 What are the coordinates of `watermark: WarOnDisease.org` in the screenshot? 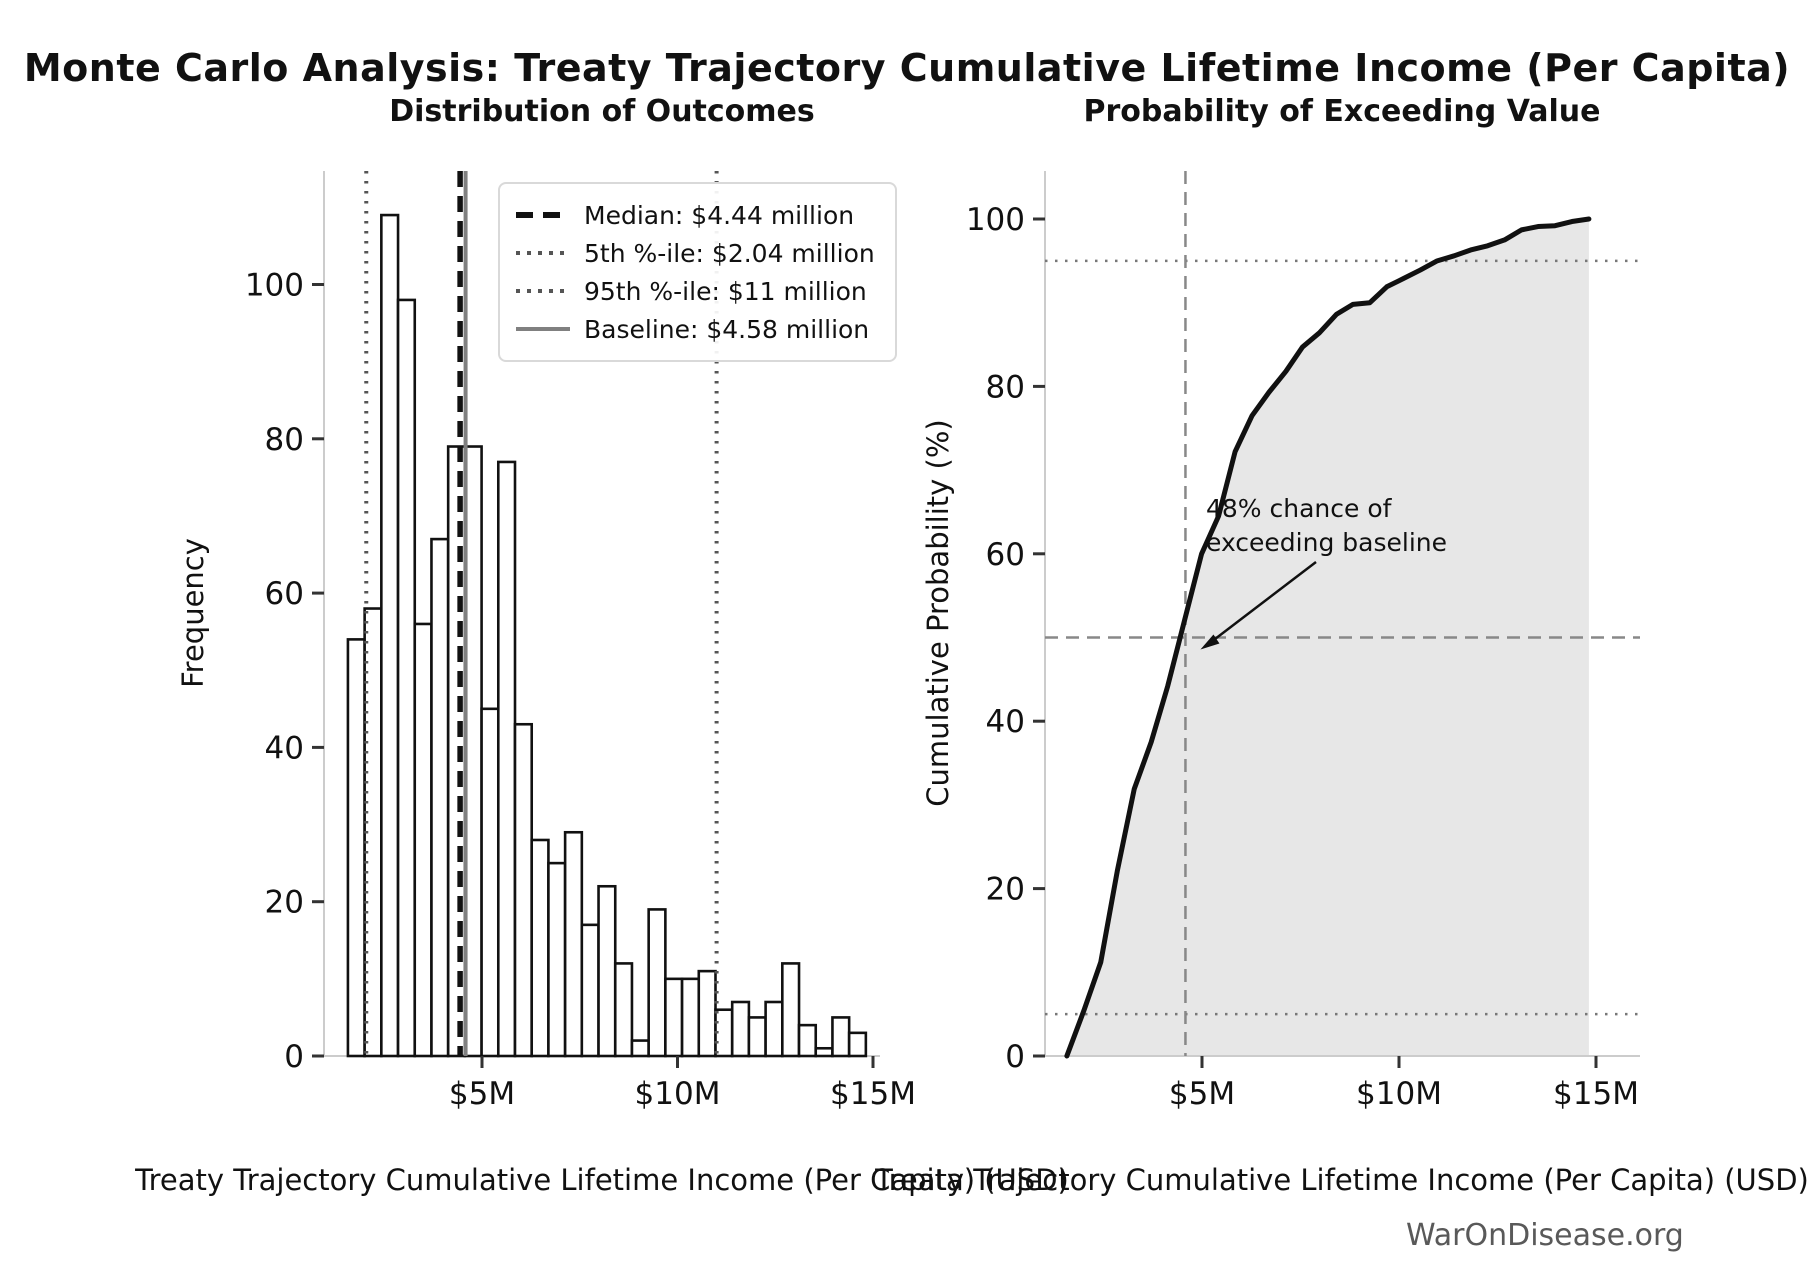 It's located at (1545, 1235).